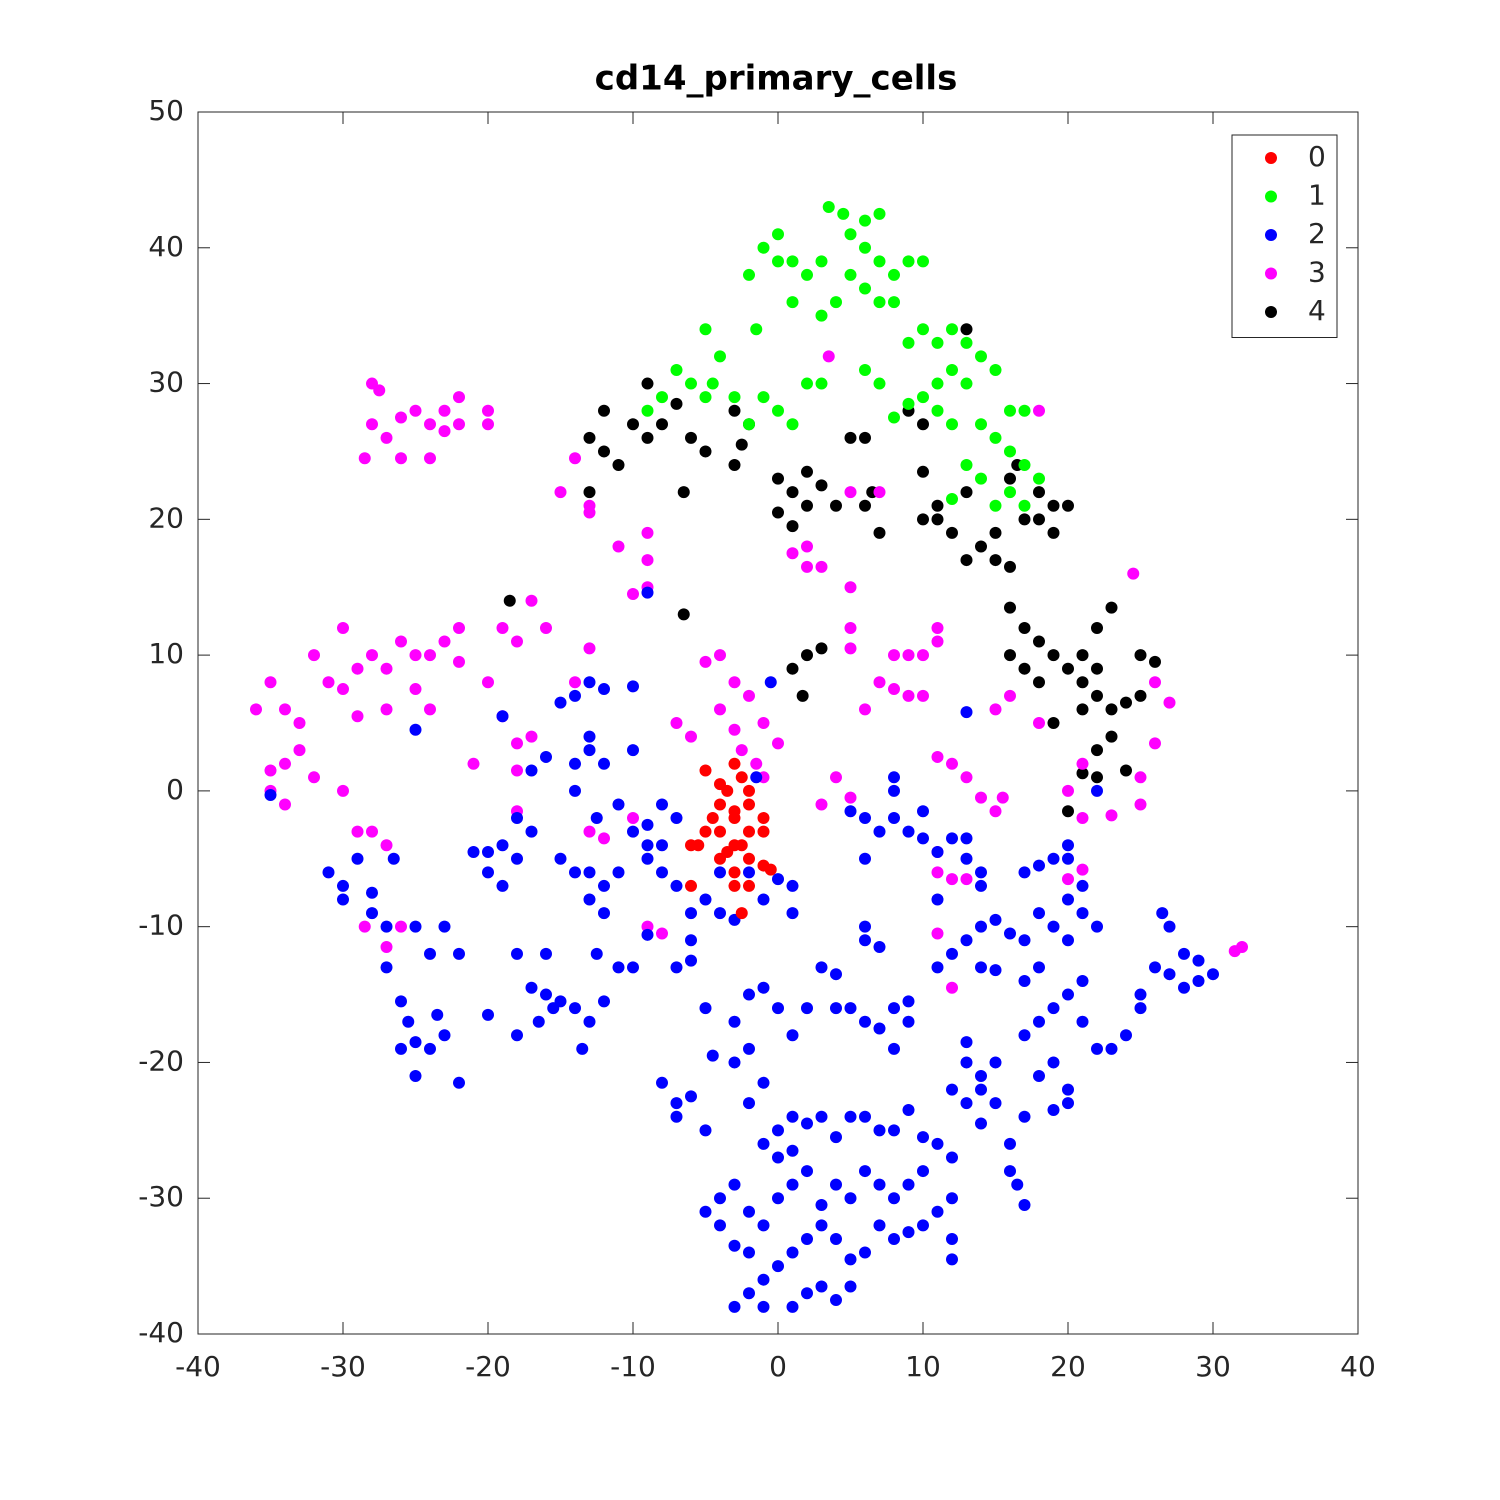 The width and height of the screenshot is (1500, 1500). Describe the element at coordinates (1317, 156) in the screenshot. I see `legend-label: 0` at that location.